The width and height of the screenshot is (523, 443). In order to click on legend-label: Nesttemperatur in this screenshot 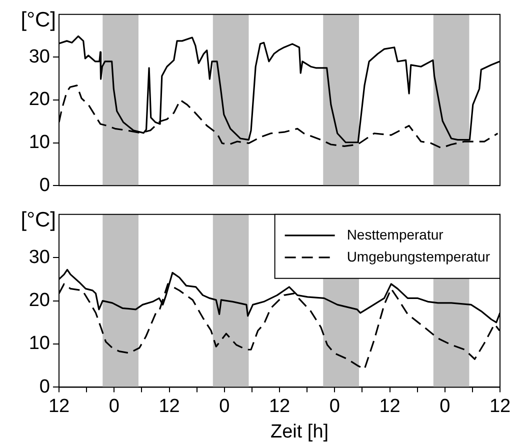, I will do `click(395, 234)`.